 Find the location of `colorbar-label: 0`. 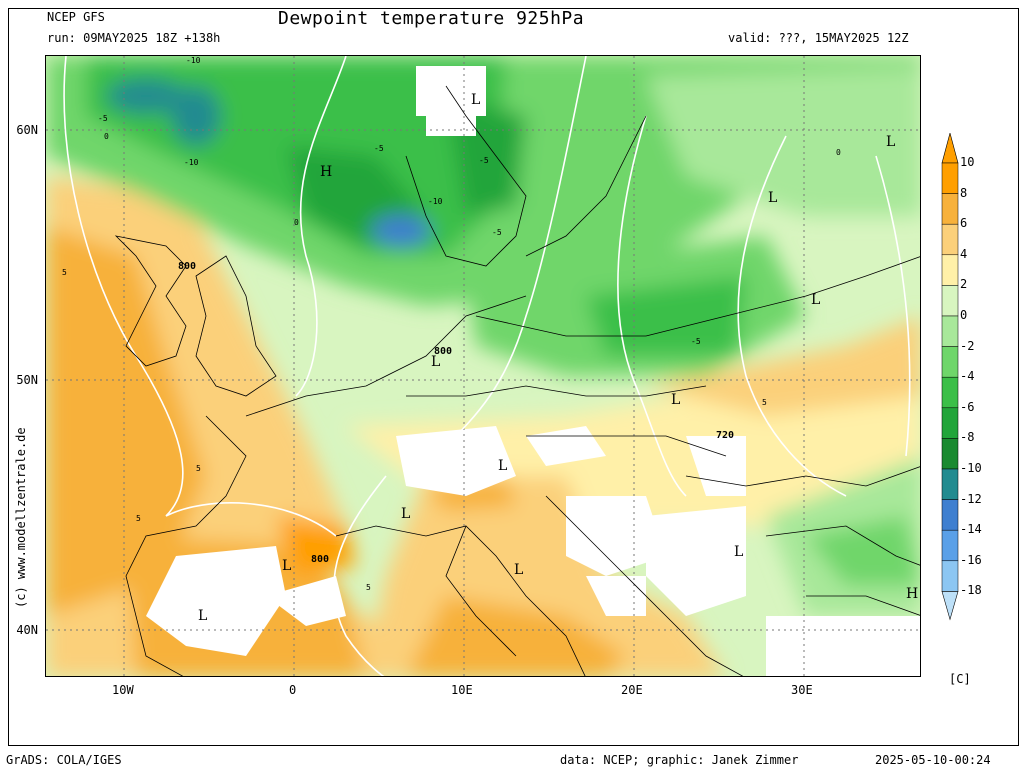

colorbar-label: 0 is located at coordinates (964, 315).